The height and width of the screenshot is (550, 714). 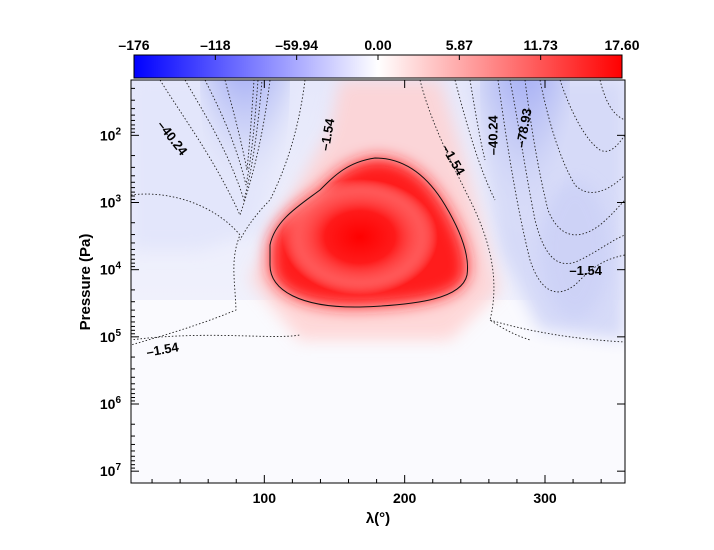 What do you see at coordinates (524, 128) in the screenshot?
I see `contour-label: –78.93` at bounding box center [524, 128].